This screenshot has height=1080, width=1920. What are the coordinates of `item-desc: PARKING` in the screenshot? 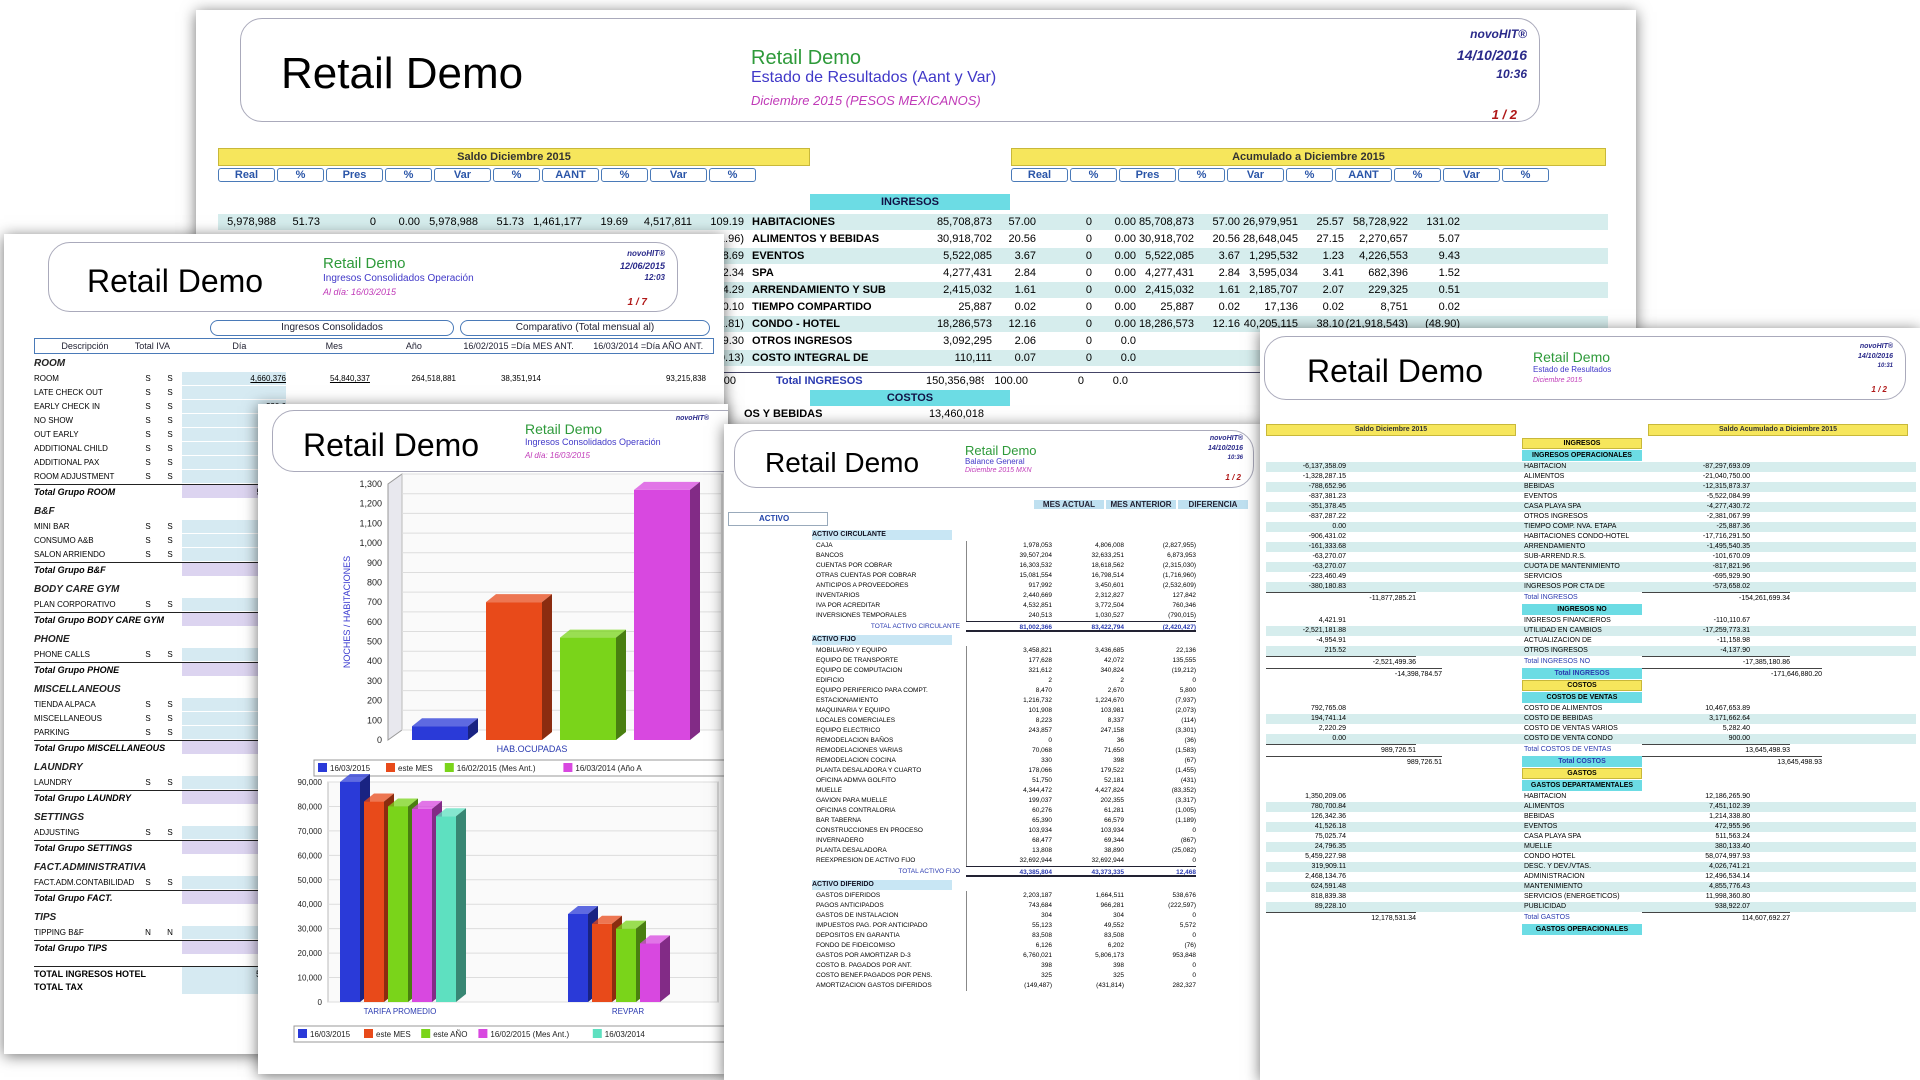 It's located at (52, 732).